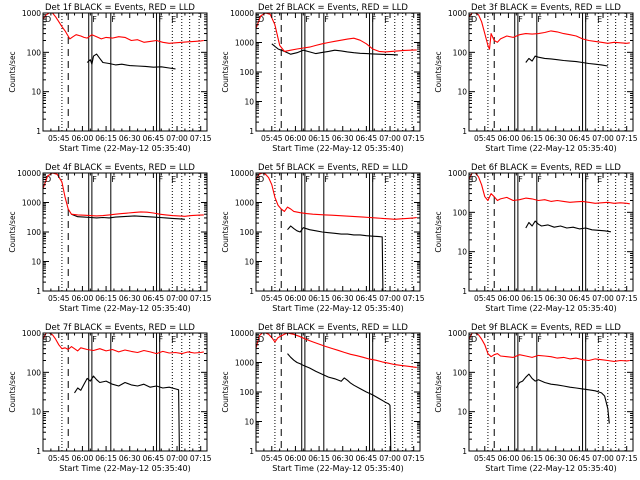 The width and height of the screenshot is (640, 480). What do you see at coordinates (546, 328) in the screenshot?
I see `chart-title: Det 9f BLACK = Events, RED = LLD` at bounding box center [546, 328].